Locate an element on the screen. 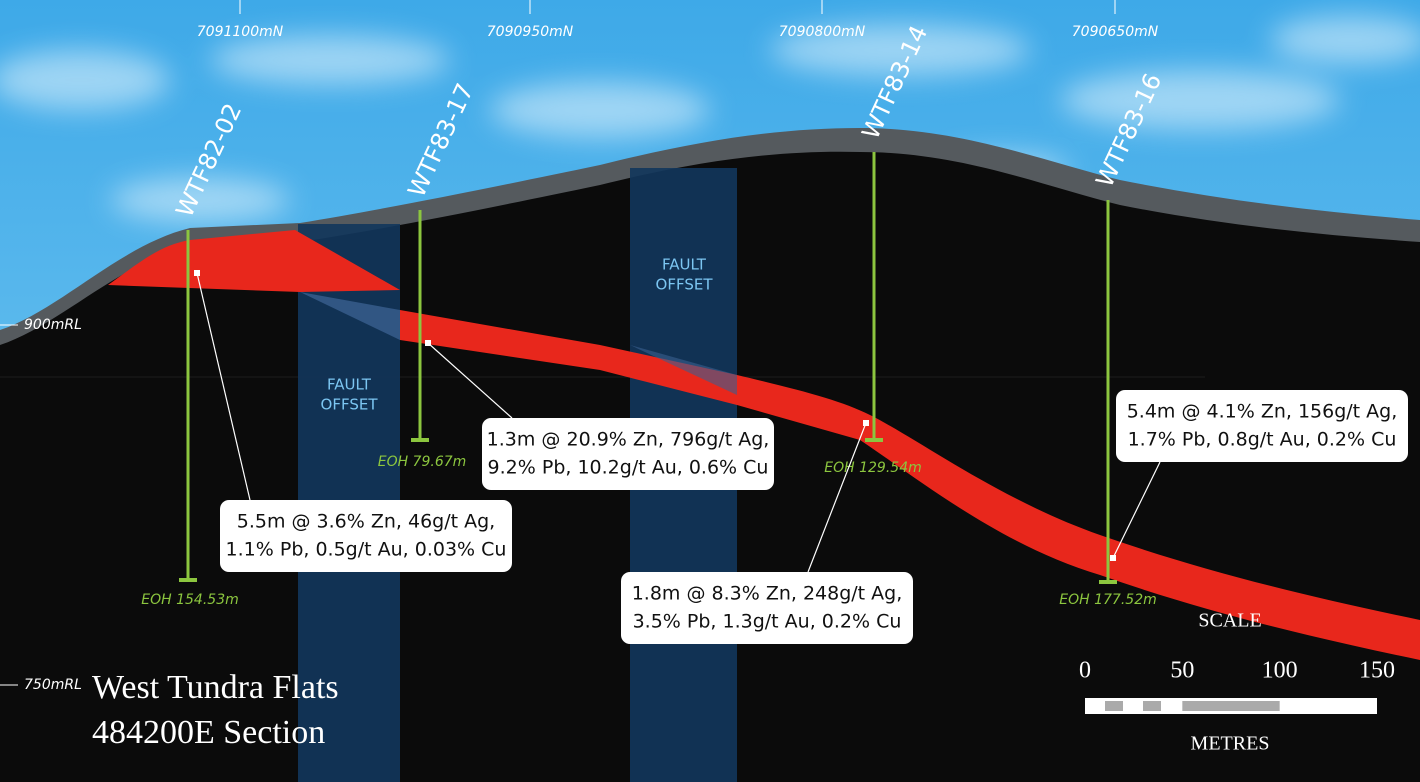  scale-tick-label: 50 is located at coordinates (1182, 671).